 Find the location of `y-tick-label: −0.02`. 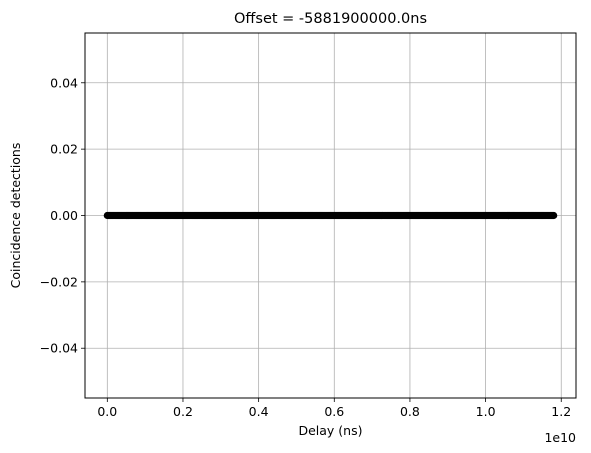

y-tick-label: −0.02 is located at coordinates (59, 281).